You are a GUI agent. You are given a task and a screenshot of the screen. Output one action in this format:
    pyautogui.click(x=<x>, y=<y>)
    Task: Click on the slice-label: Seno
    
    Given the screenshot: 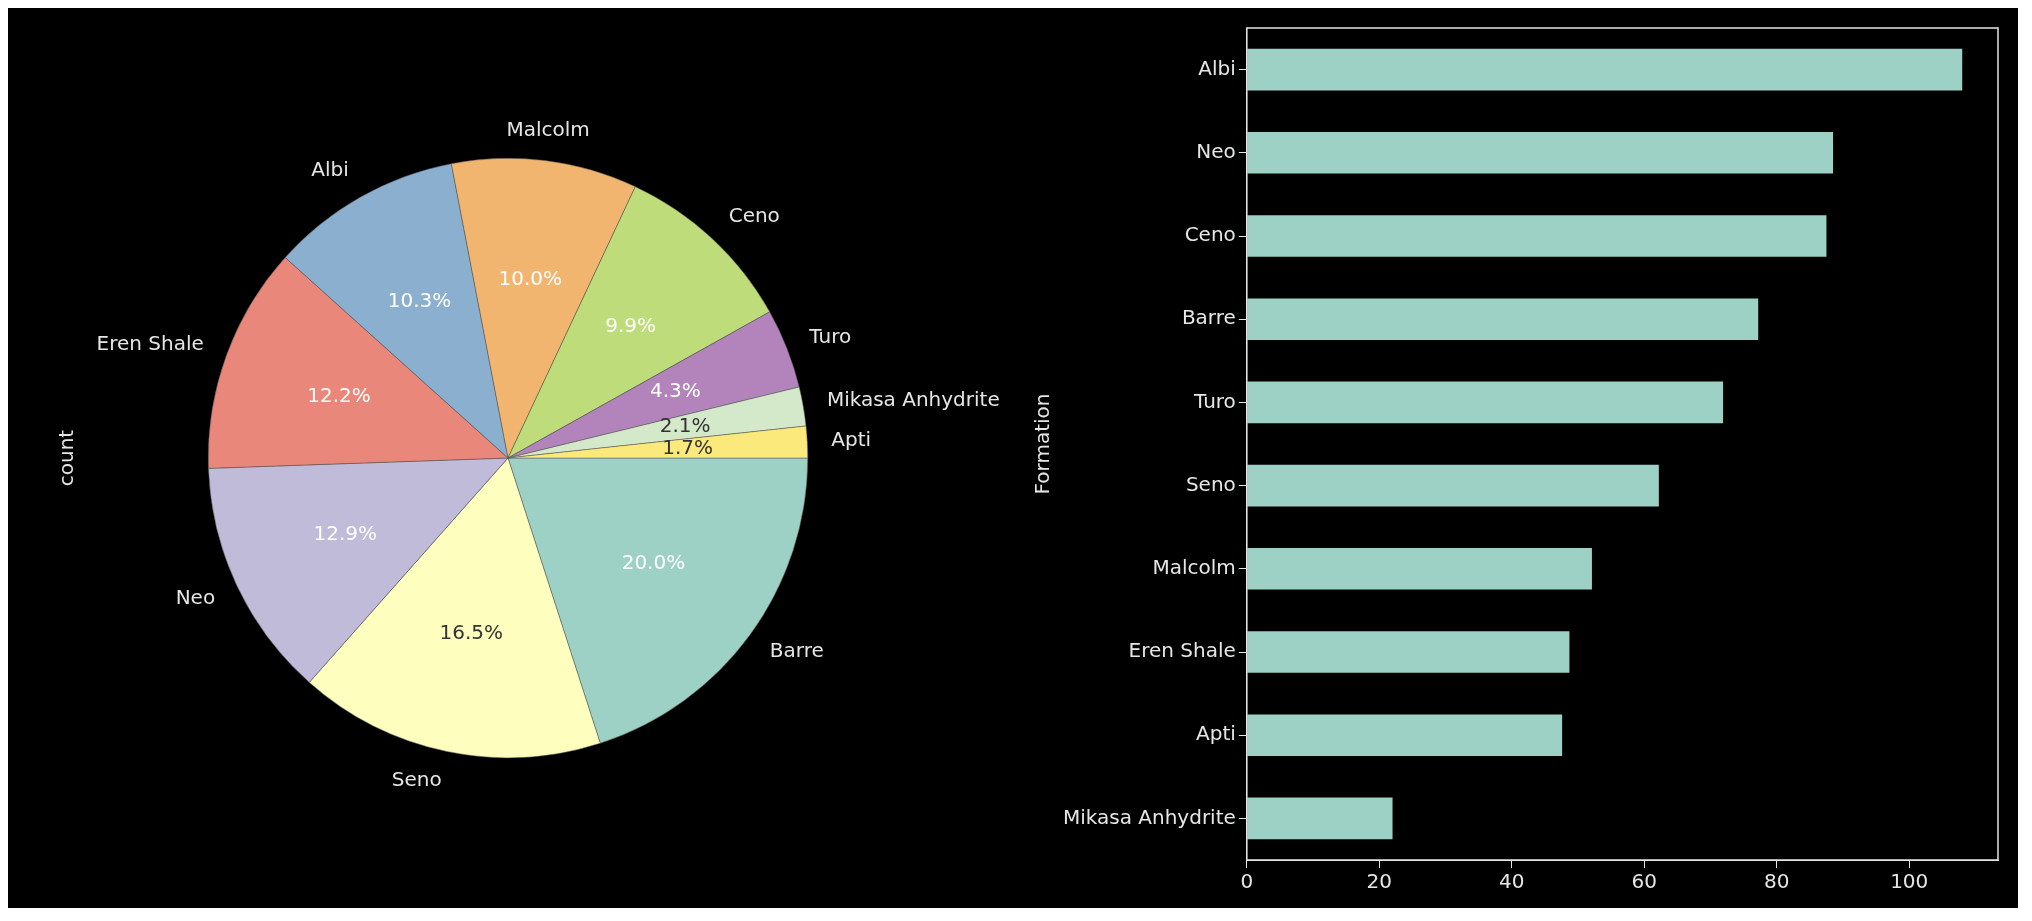 What is the action you would take?
    pyautogui.click(x=416, y=778)
    